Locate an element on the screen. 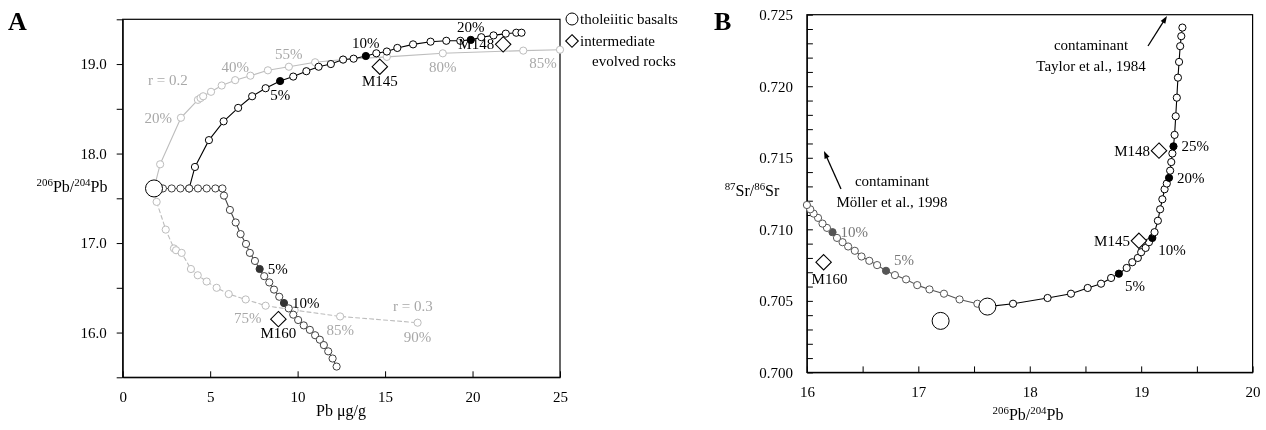  annotation: 75% is located at coordinates (248, 317).